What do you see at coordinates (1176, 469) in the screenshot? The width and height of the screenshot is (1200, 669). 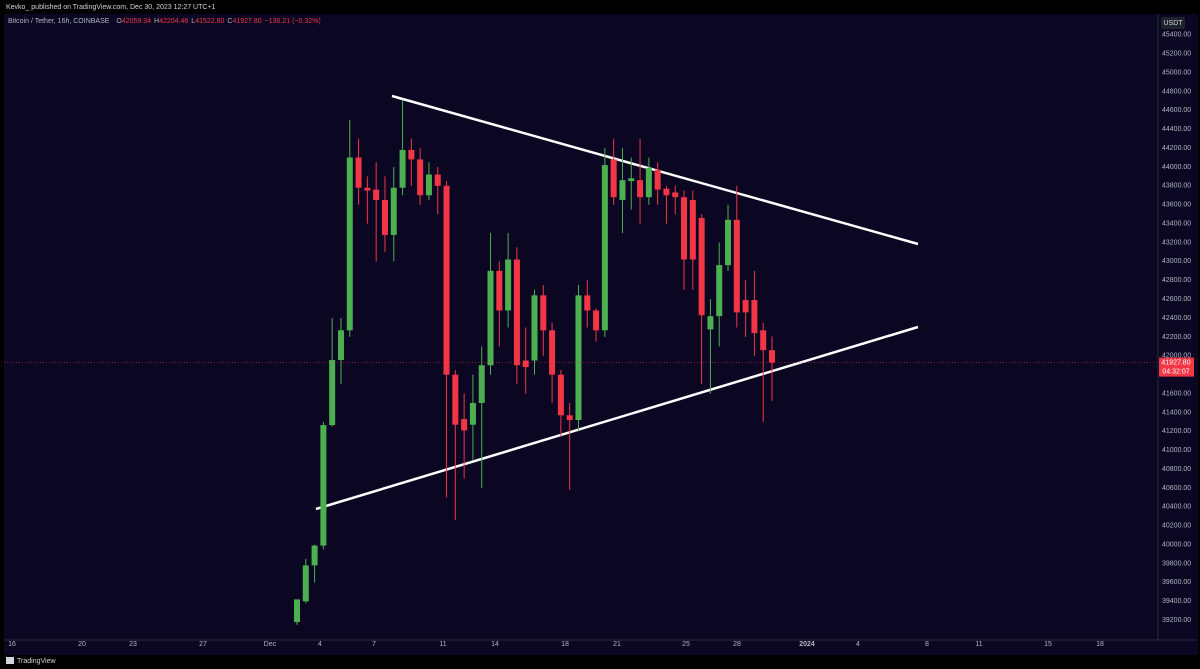 I see `y-tick-label: 40800.00` at bounding box center [1176, 469].